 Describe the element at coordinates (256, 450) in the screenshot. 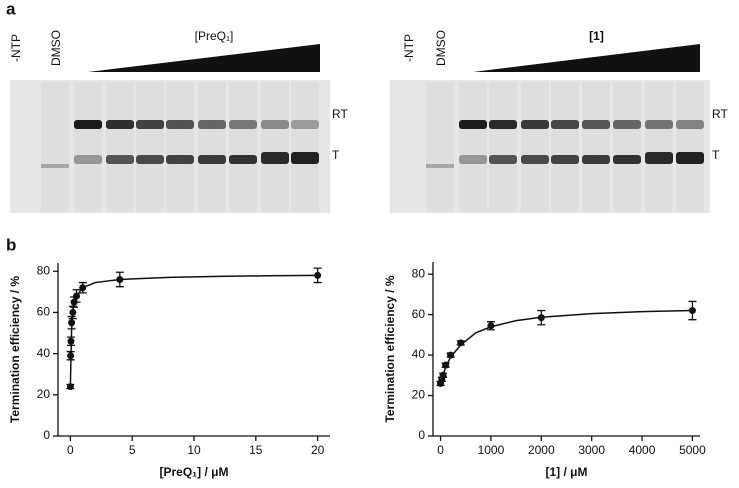

I see `x-tick-label: 15` at that location.